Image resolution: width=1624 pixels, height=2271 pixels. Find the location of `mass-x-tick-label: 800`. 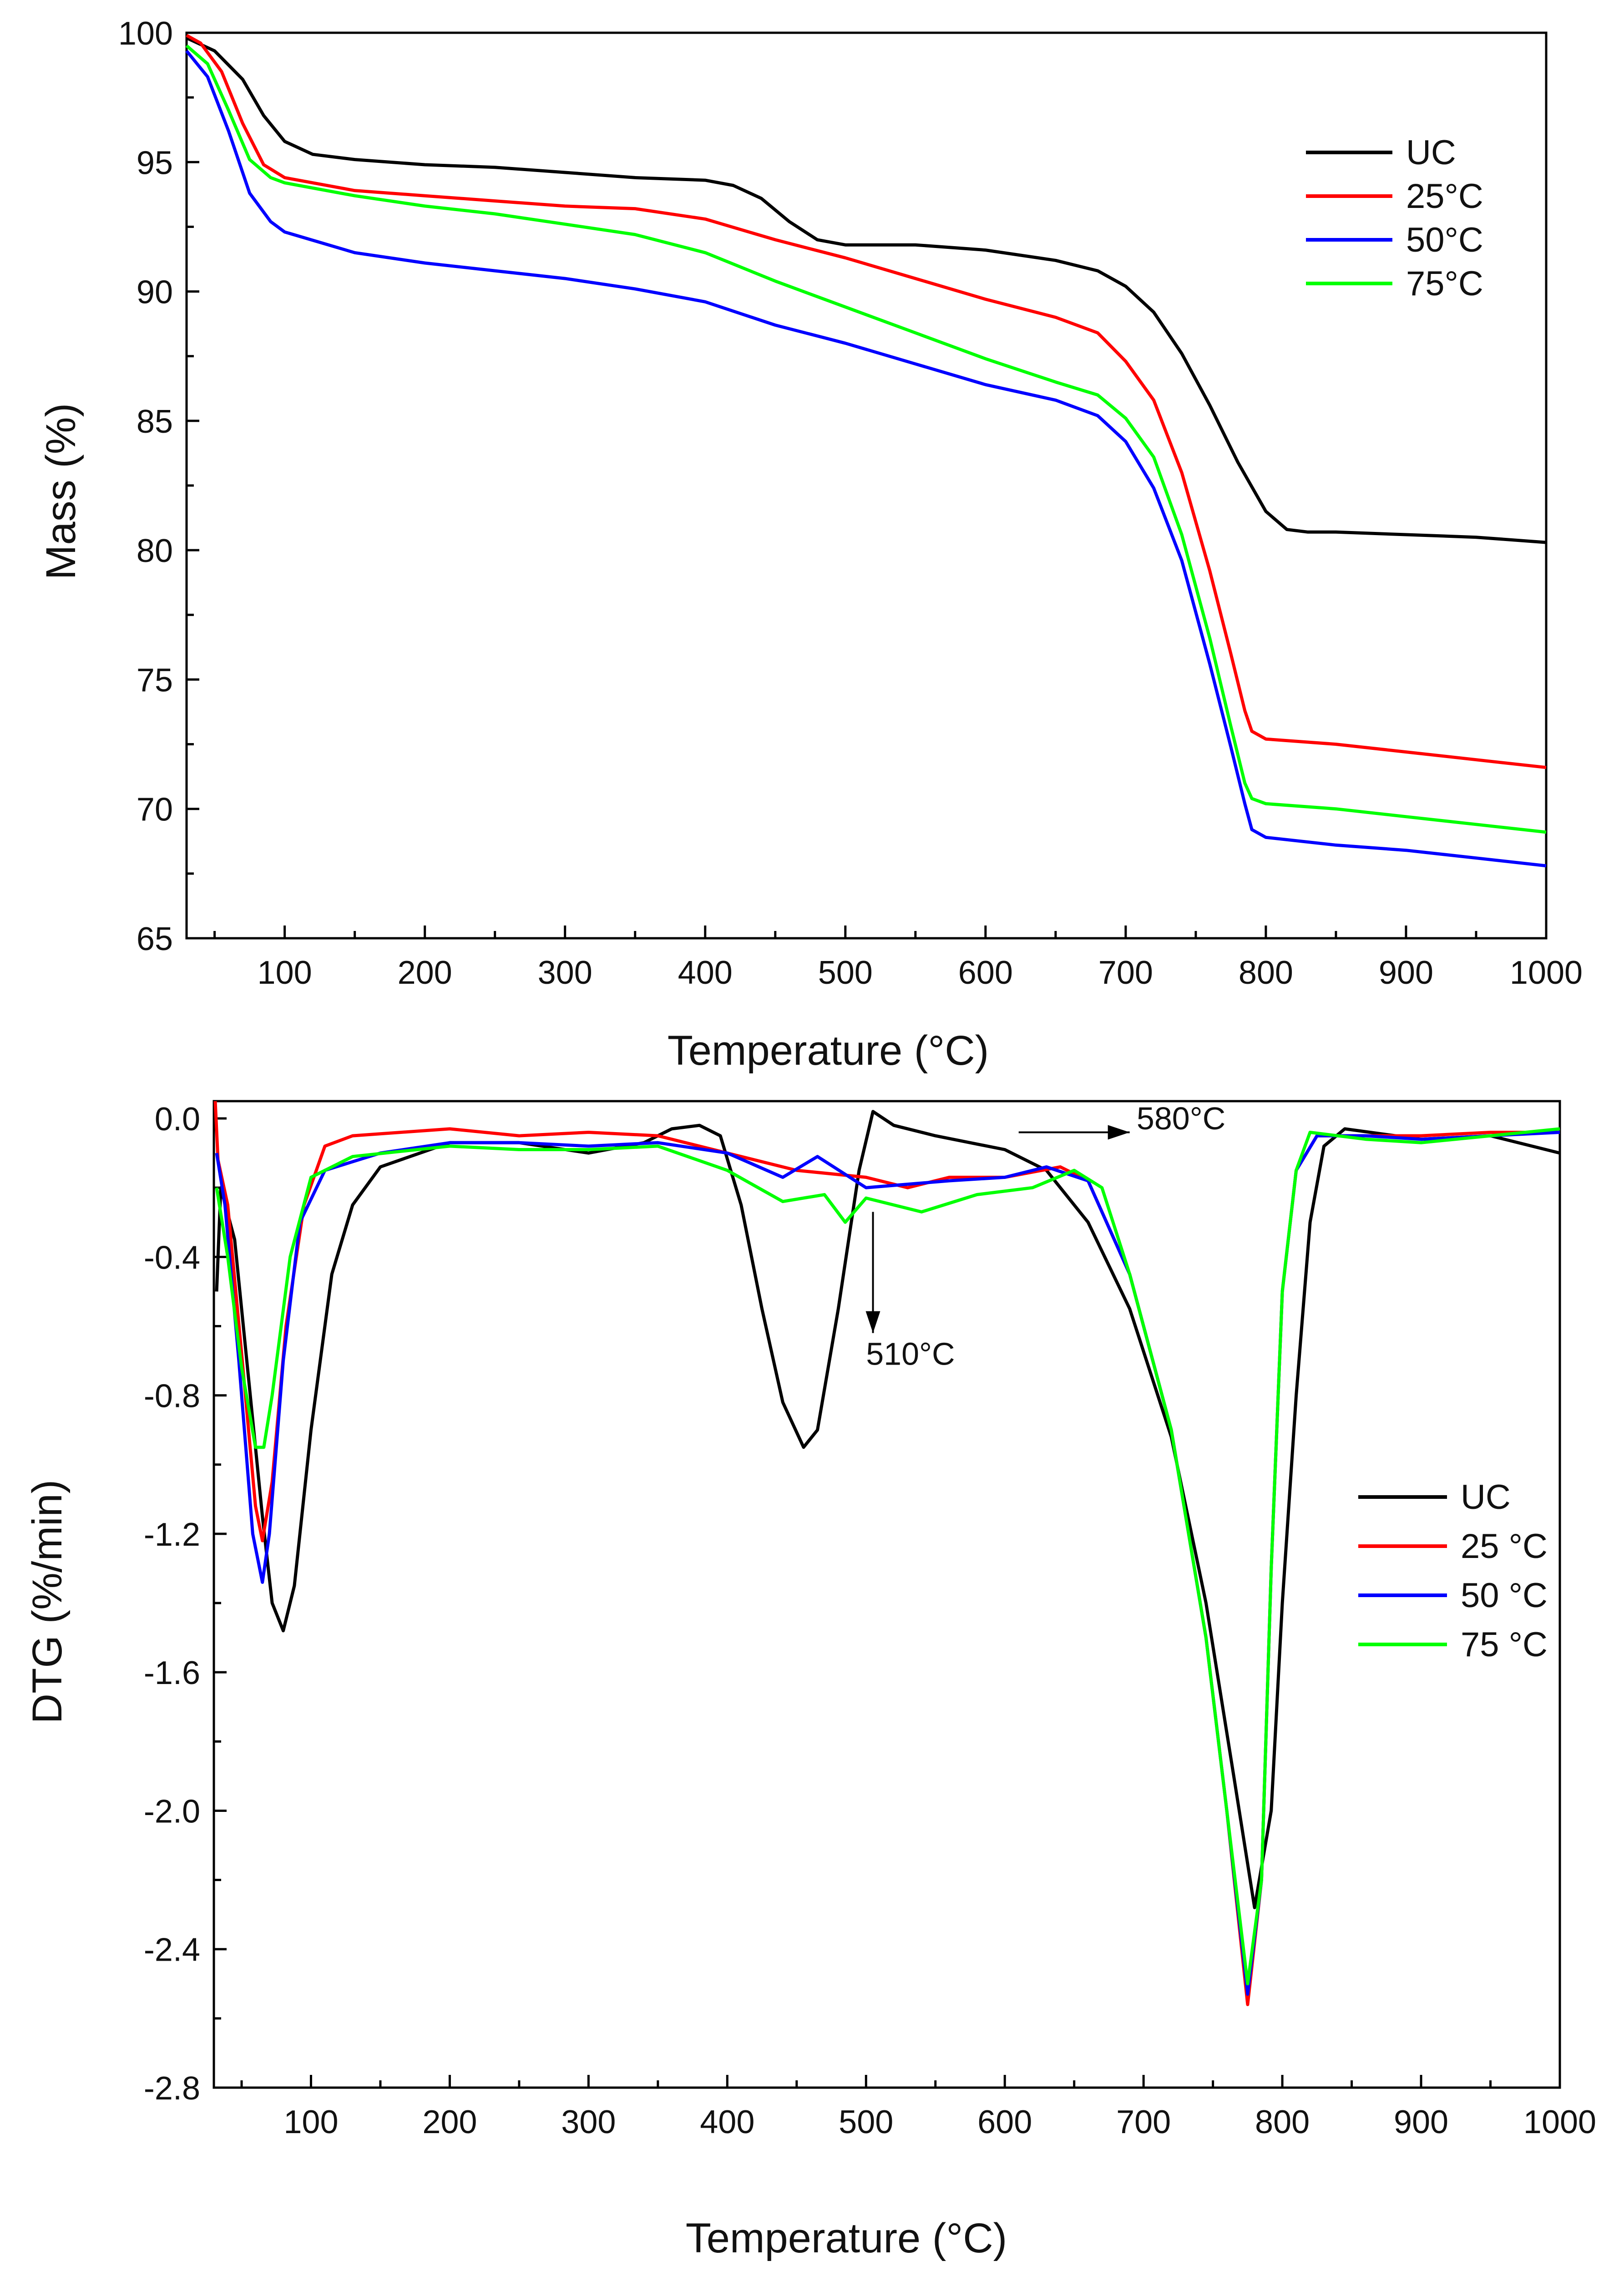

mass-x-tick-label: 800 is located at coordinates (1266, 973).